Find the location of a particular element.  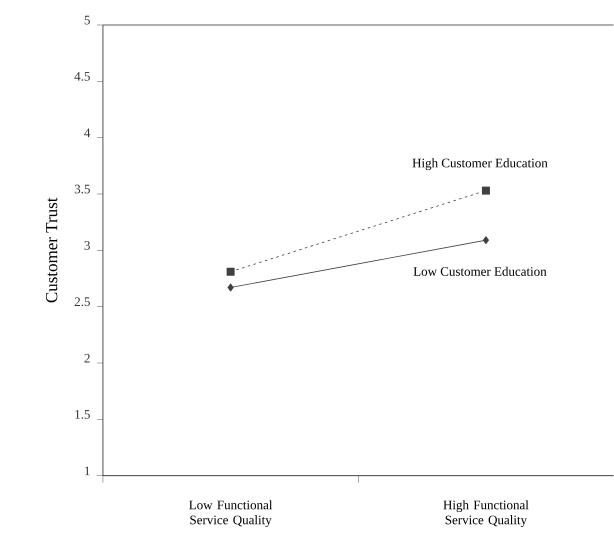

series-label: Low Customer Education is located at coordinates (480, 271).